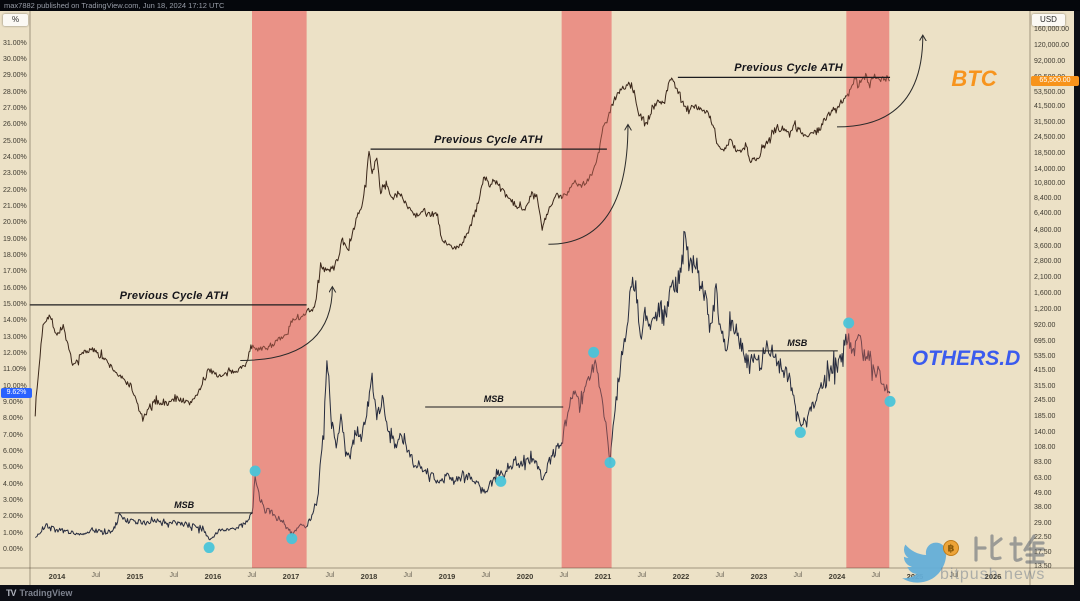 Image resolution: width=1080 pixels, height=601 pixels. What do you see at coordinates (1043, 493) in the screenshot?
I see `right-axis-tick: 49.00` at bounding box center [1043, 493].